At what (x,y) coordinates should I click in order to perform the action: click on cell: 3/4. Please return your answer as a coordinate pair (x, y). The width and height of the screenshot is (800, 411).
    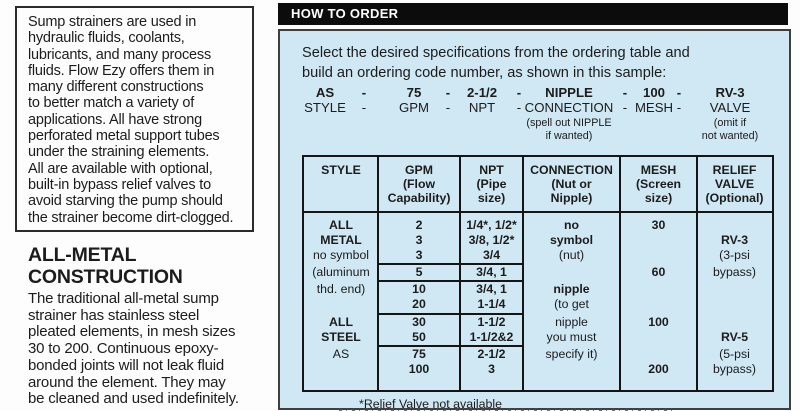
    Looking at the image, I should click on (491, 255).